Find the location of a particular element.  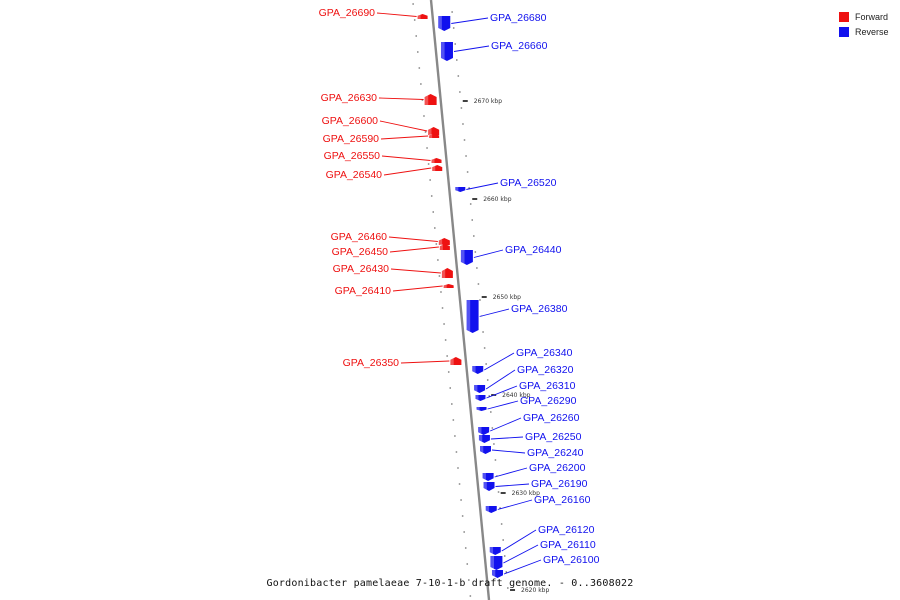

legend-forward-label: Forward is located at coordinates (872, 16).